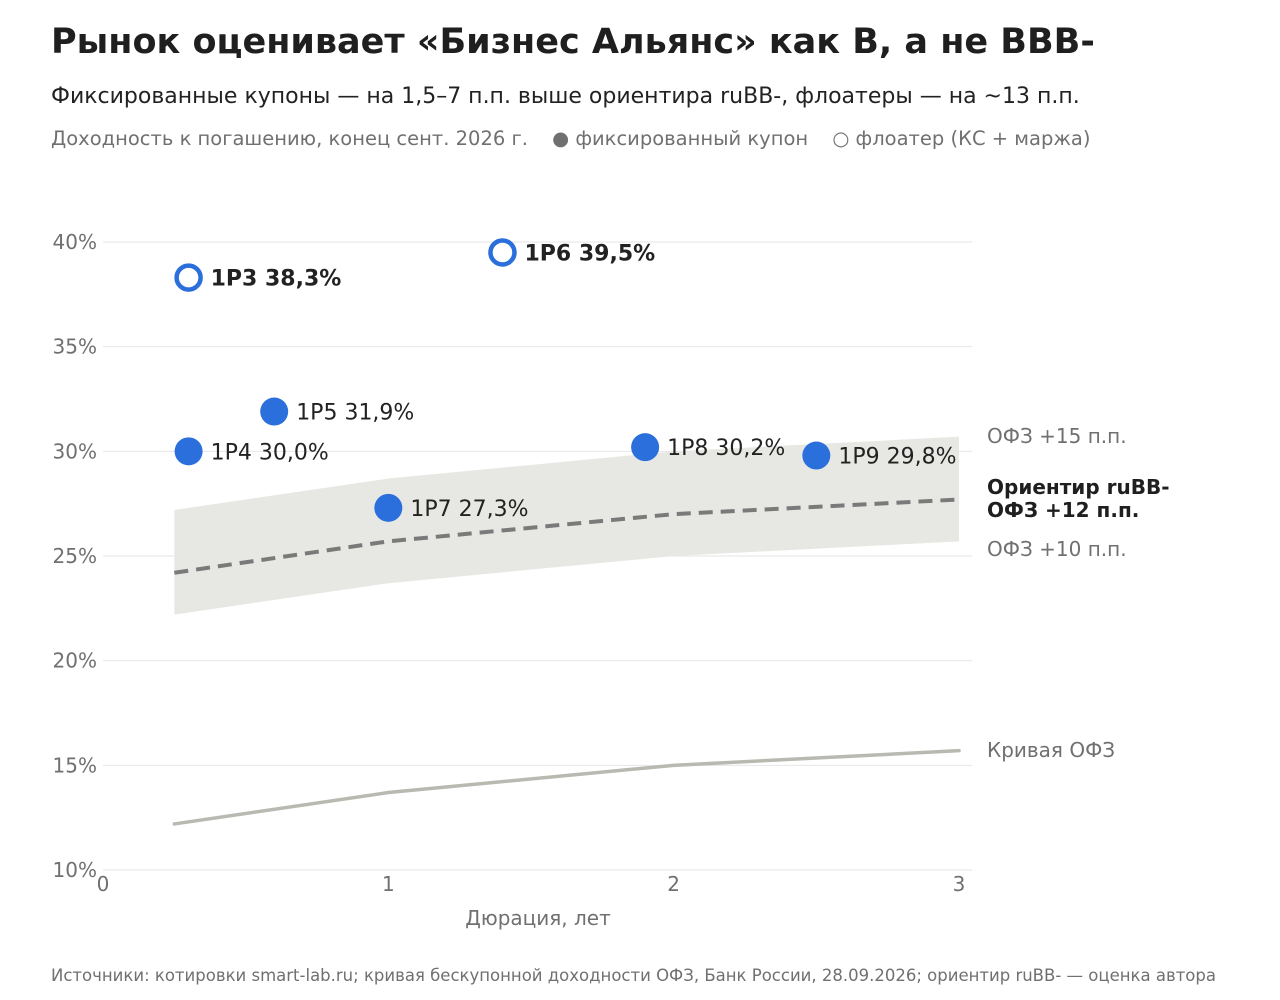  What do you see at coordinates (1078, 487) in the screenshot?
I see `benchmark-label-line1: Ориентир ruBB-` at bounding box center [1078, 487].